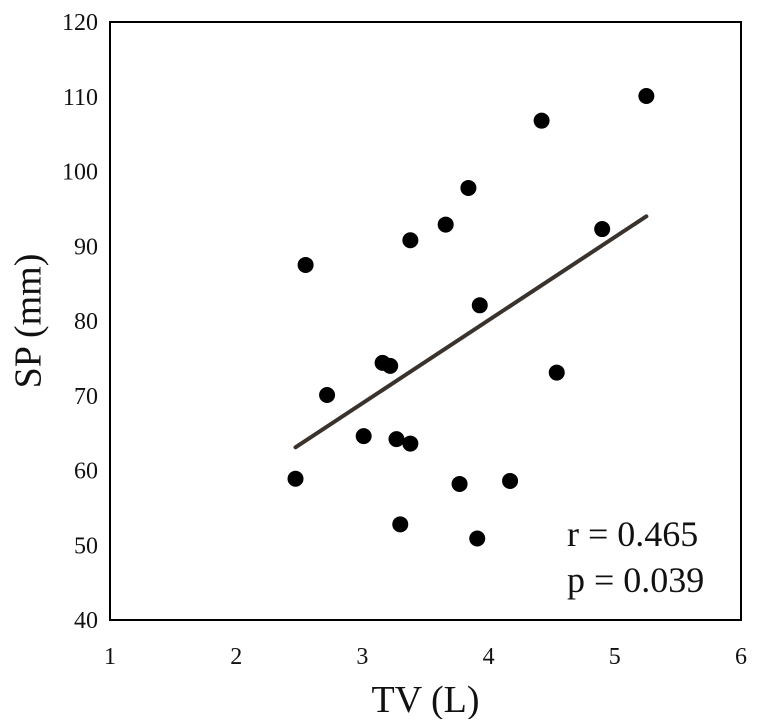  Describe the element at coordinates (615, 657) in the screenshot. I see `x-tick-label: 5` at that location.